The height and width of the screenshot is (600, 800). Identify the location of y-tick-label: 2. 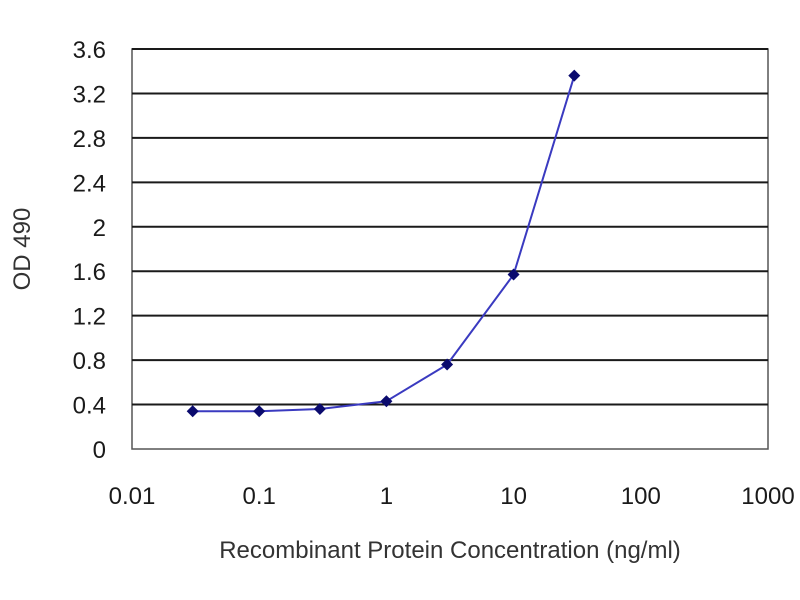
(99, 228).